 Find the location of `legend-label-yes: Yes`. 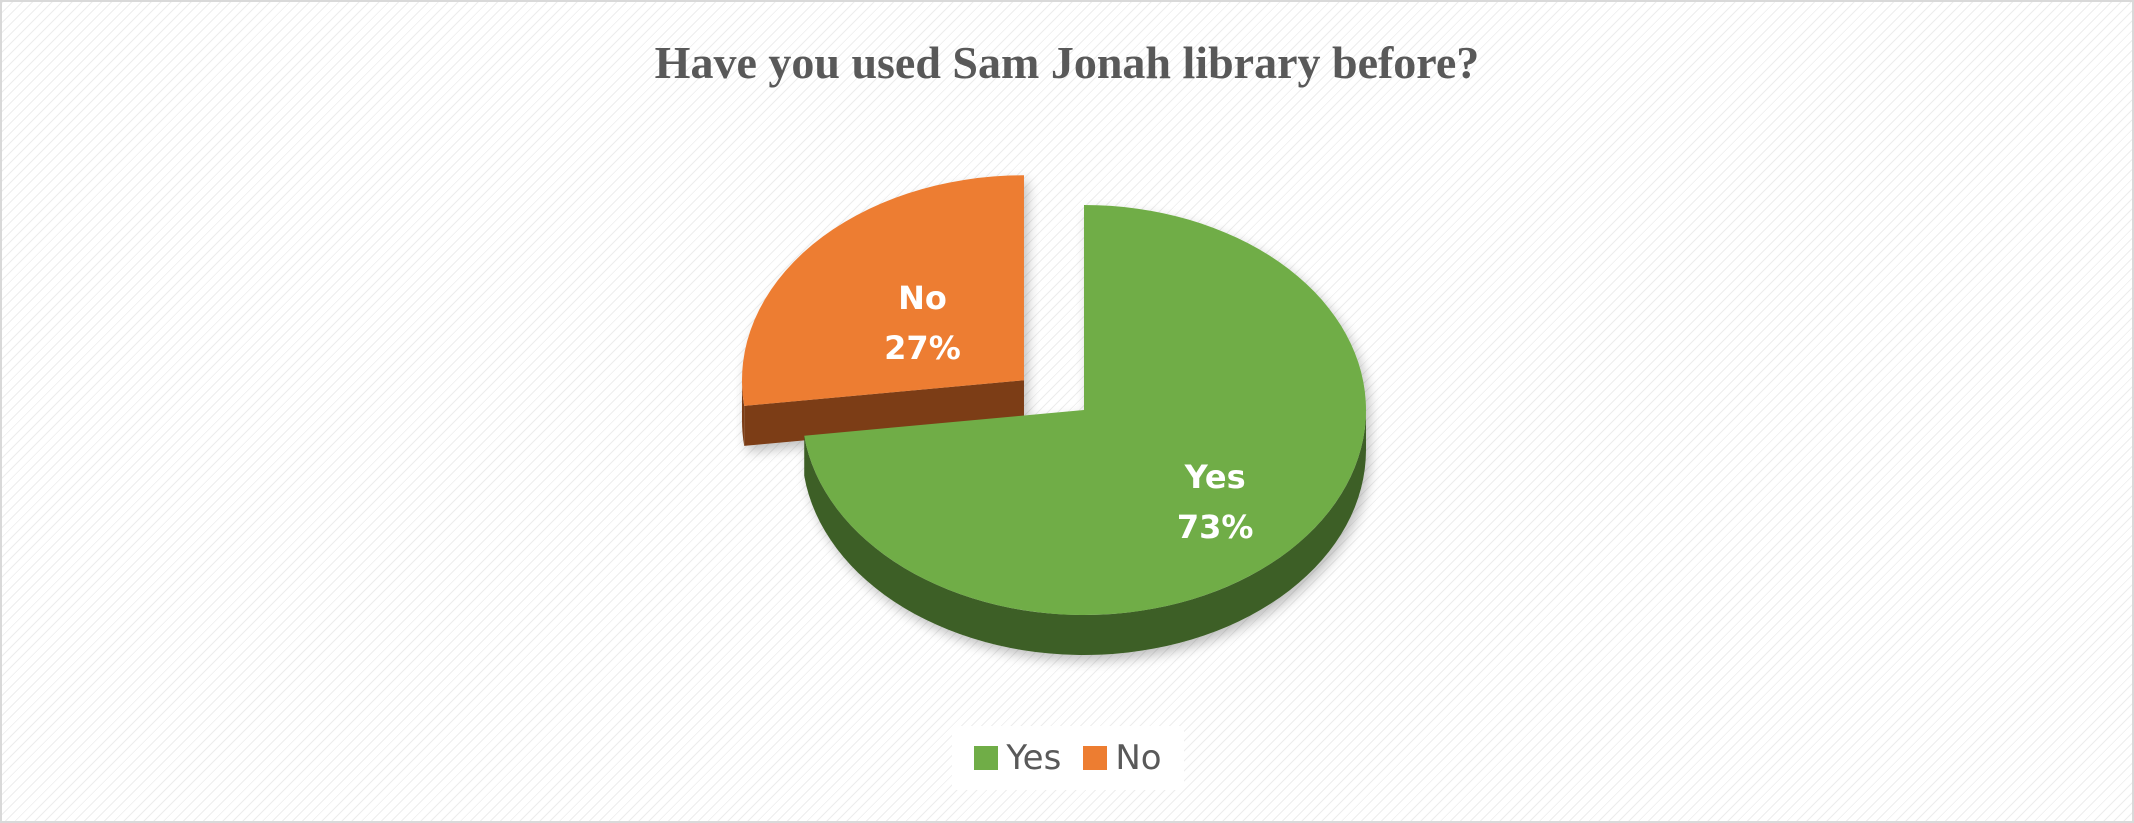

legend-label-yes: Yes is located at coordinates (1034, 758).